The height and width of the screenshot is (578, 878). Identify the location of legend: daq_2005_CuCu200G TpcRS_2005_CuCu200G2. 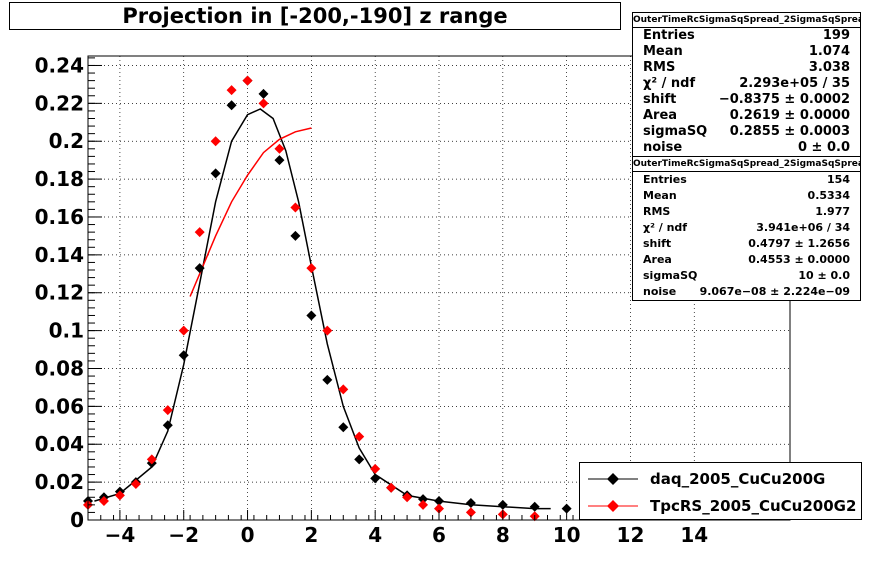
(720, 491).